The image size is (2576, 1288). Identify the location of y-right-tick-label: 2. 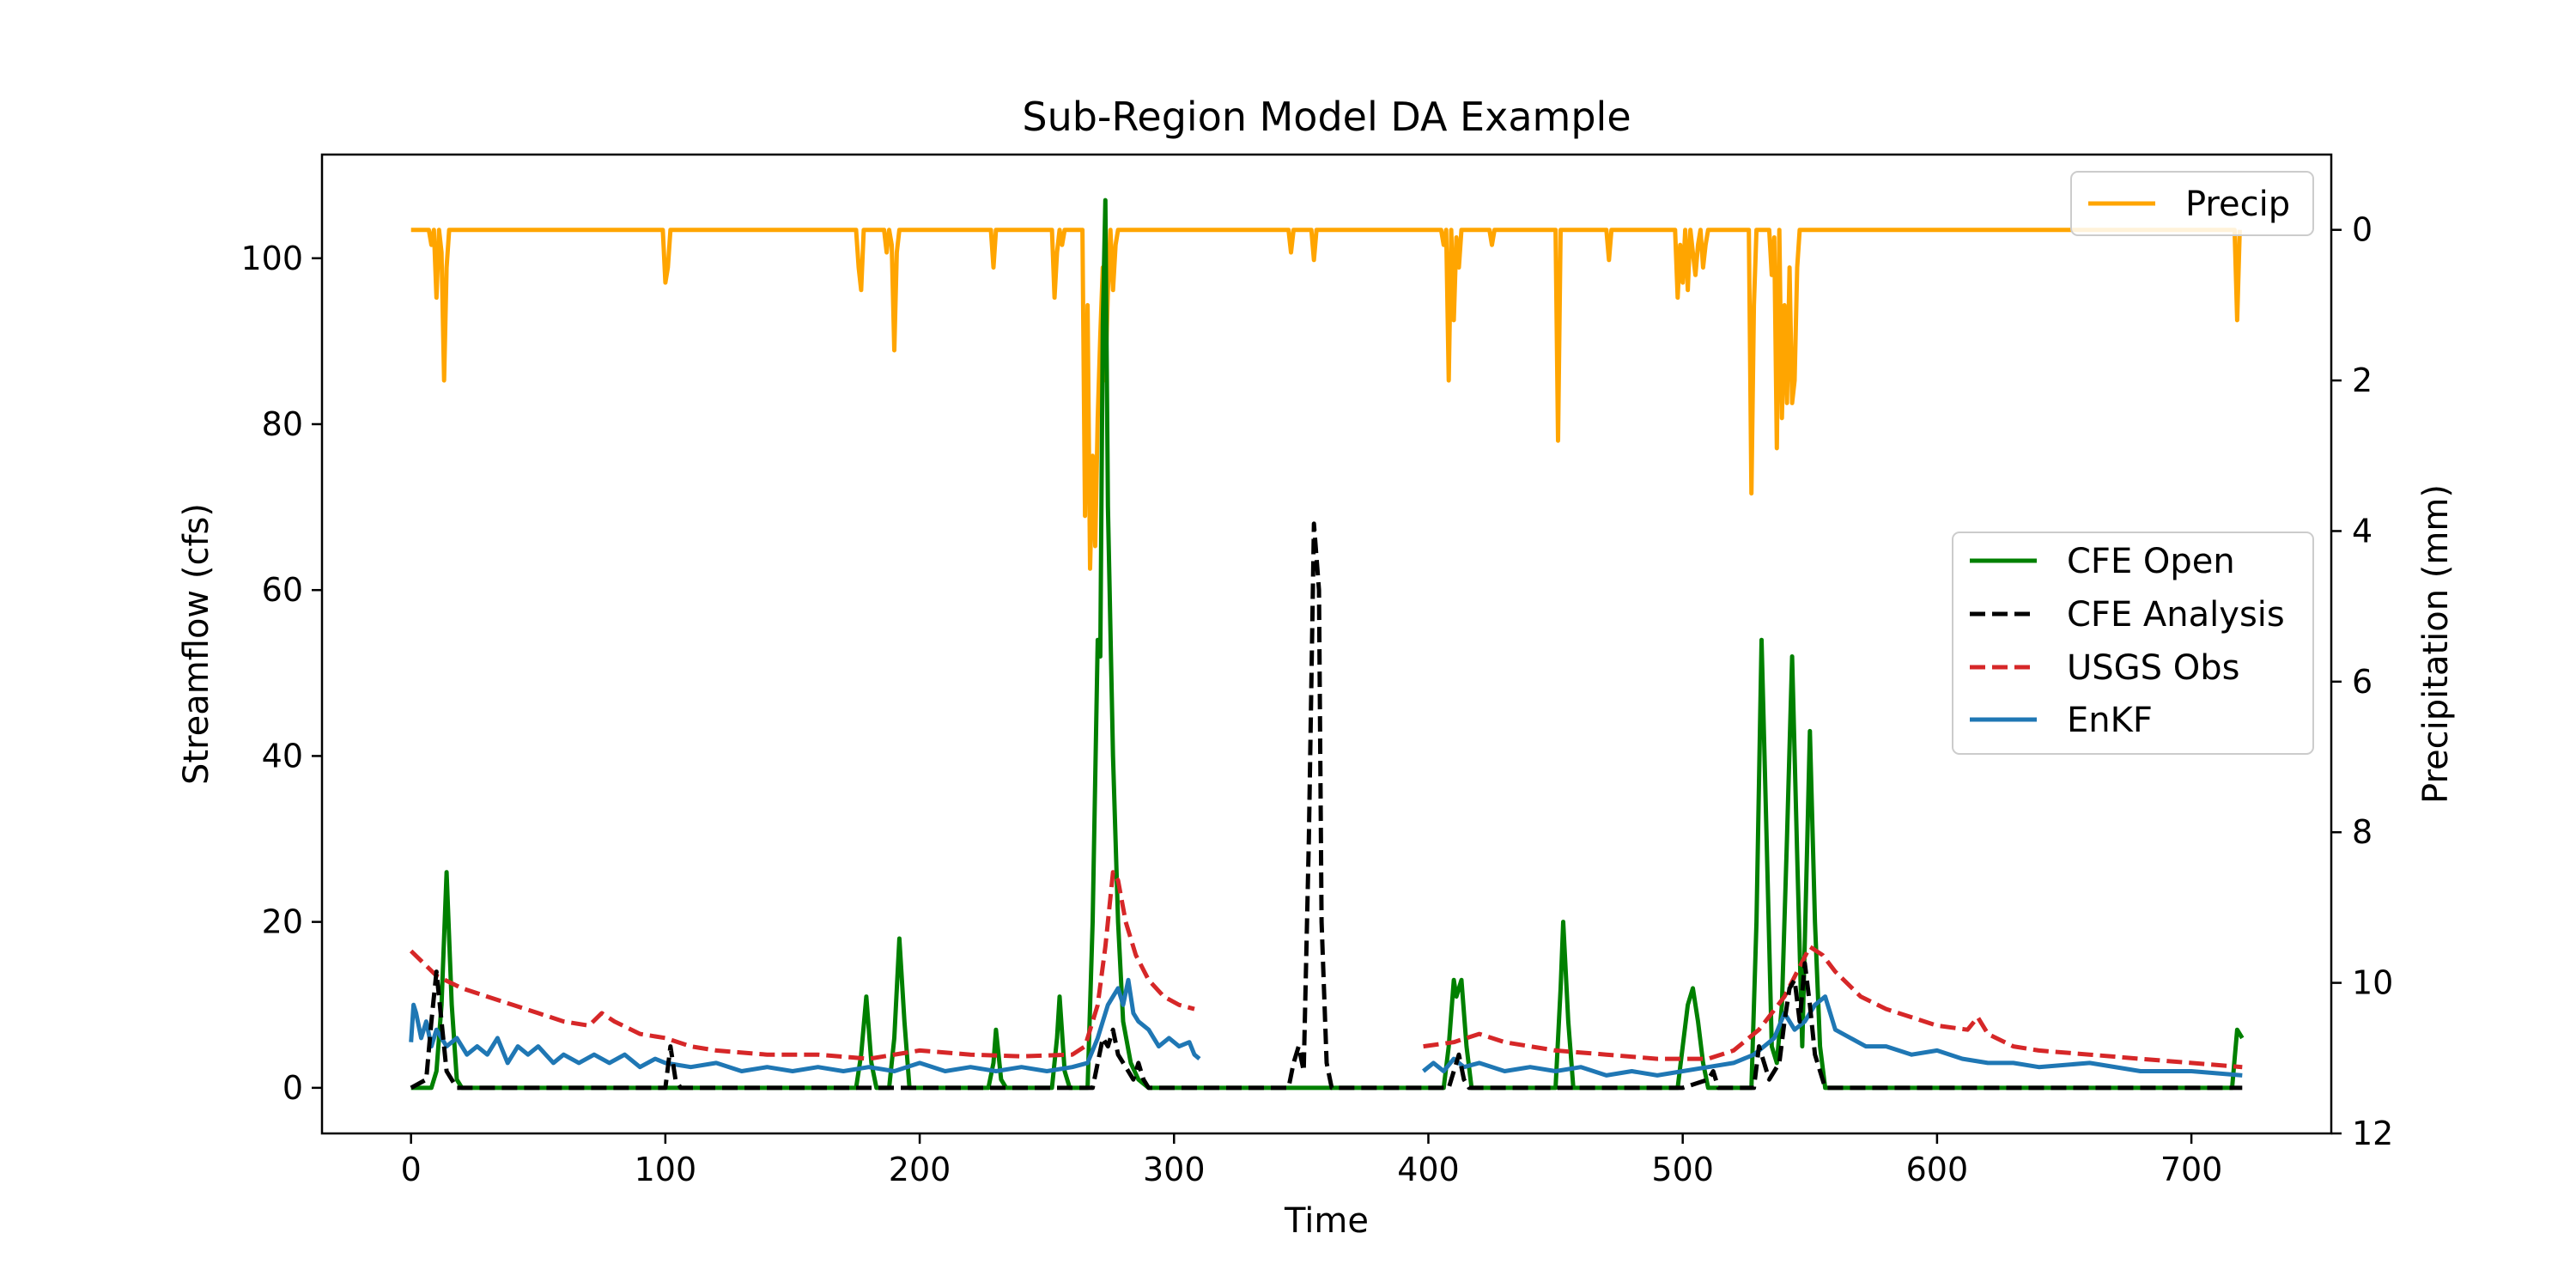
(2362, 380).